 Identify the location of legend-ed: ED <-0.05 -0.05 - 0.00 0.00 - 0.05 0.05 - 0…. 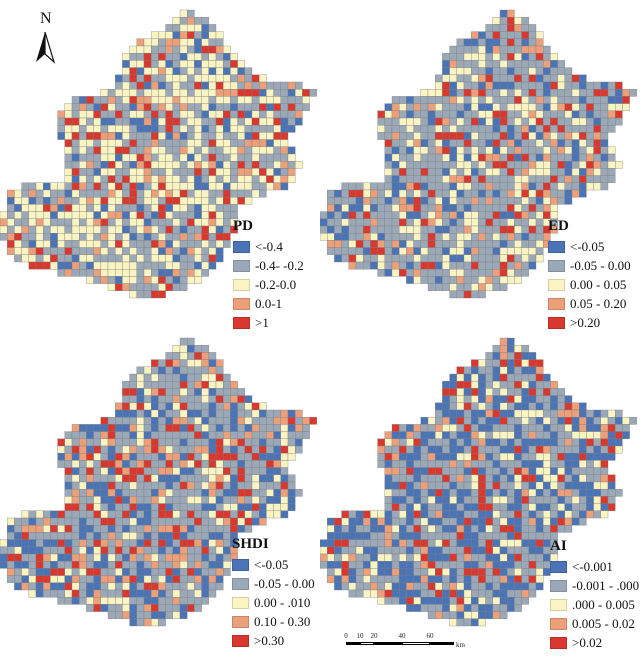
(589, 275).